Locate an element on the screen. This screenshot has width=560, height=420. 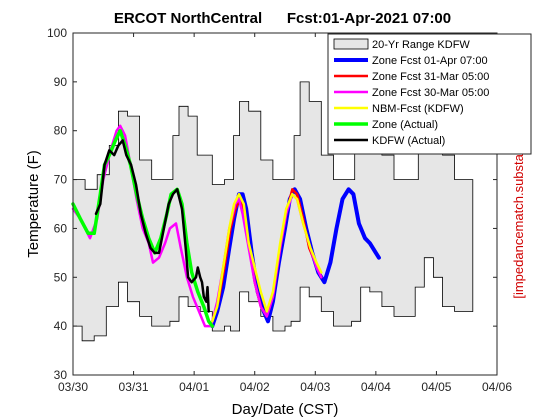
y-tick-label: 90 is located at coordinates (61, 82).